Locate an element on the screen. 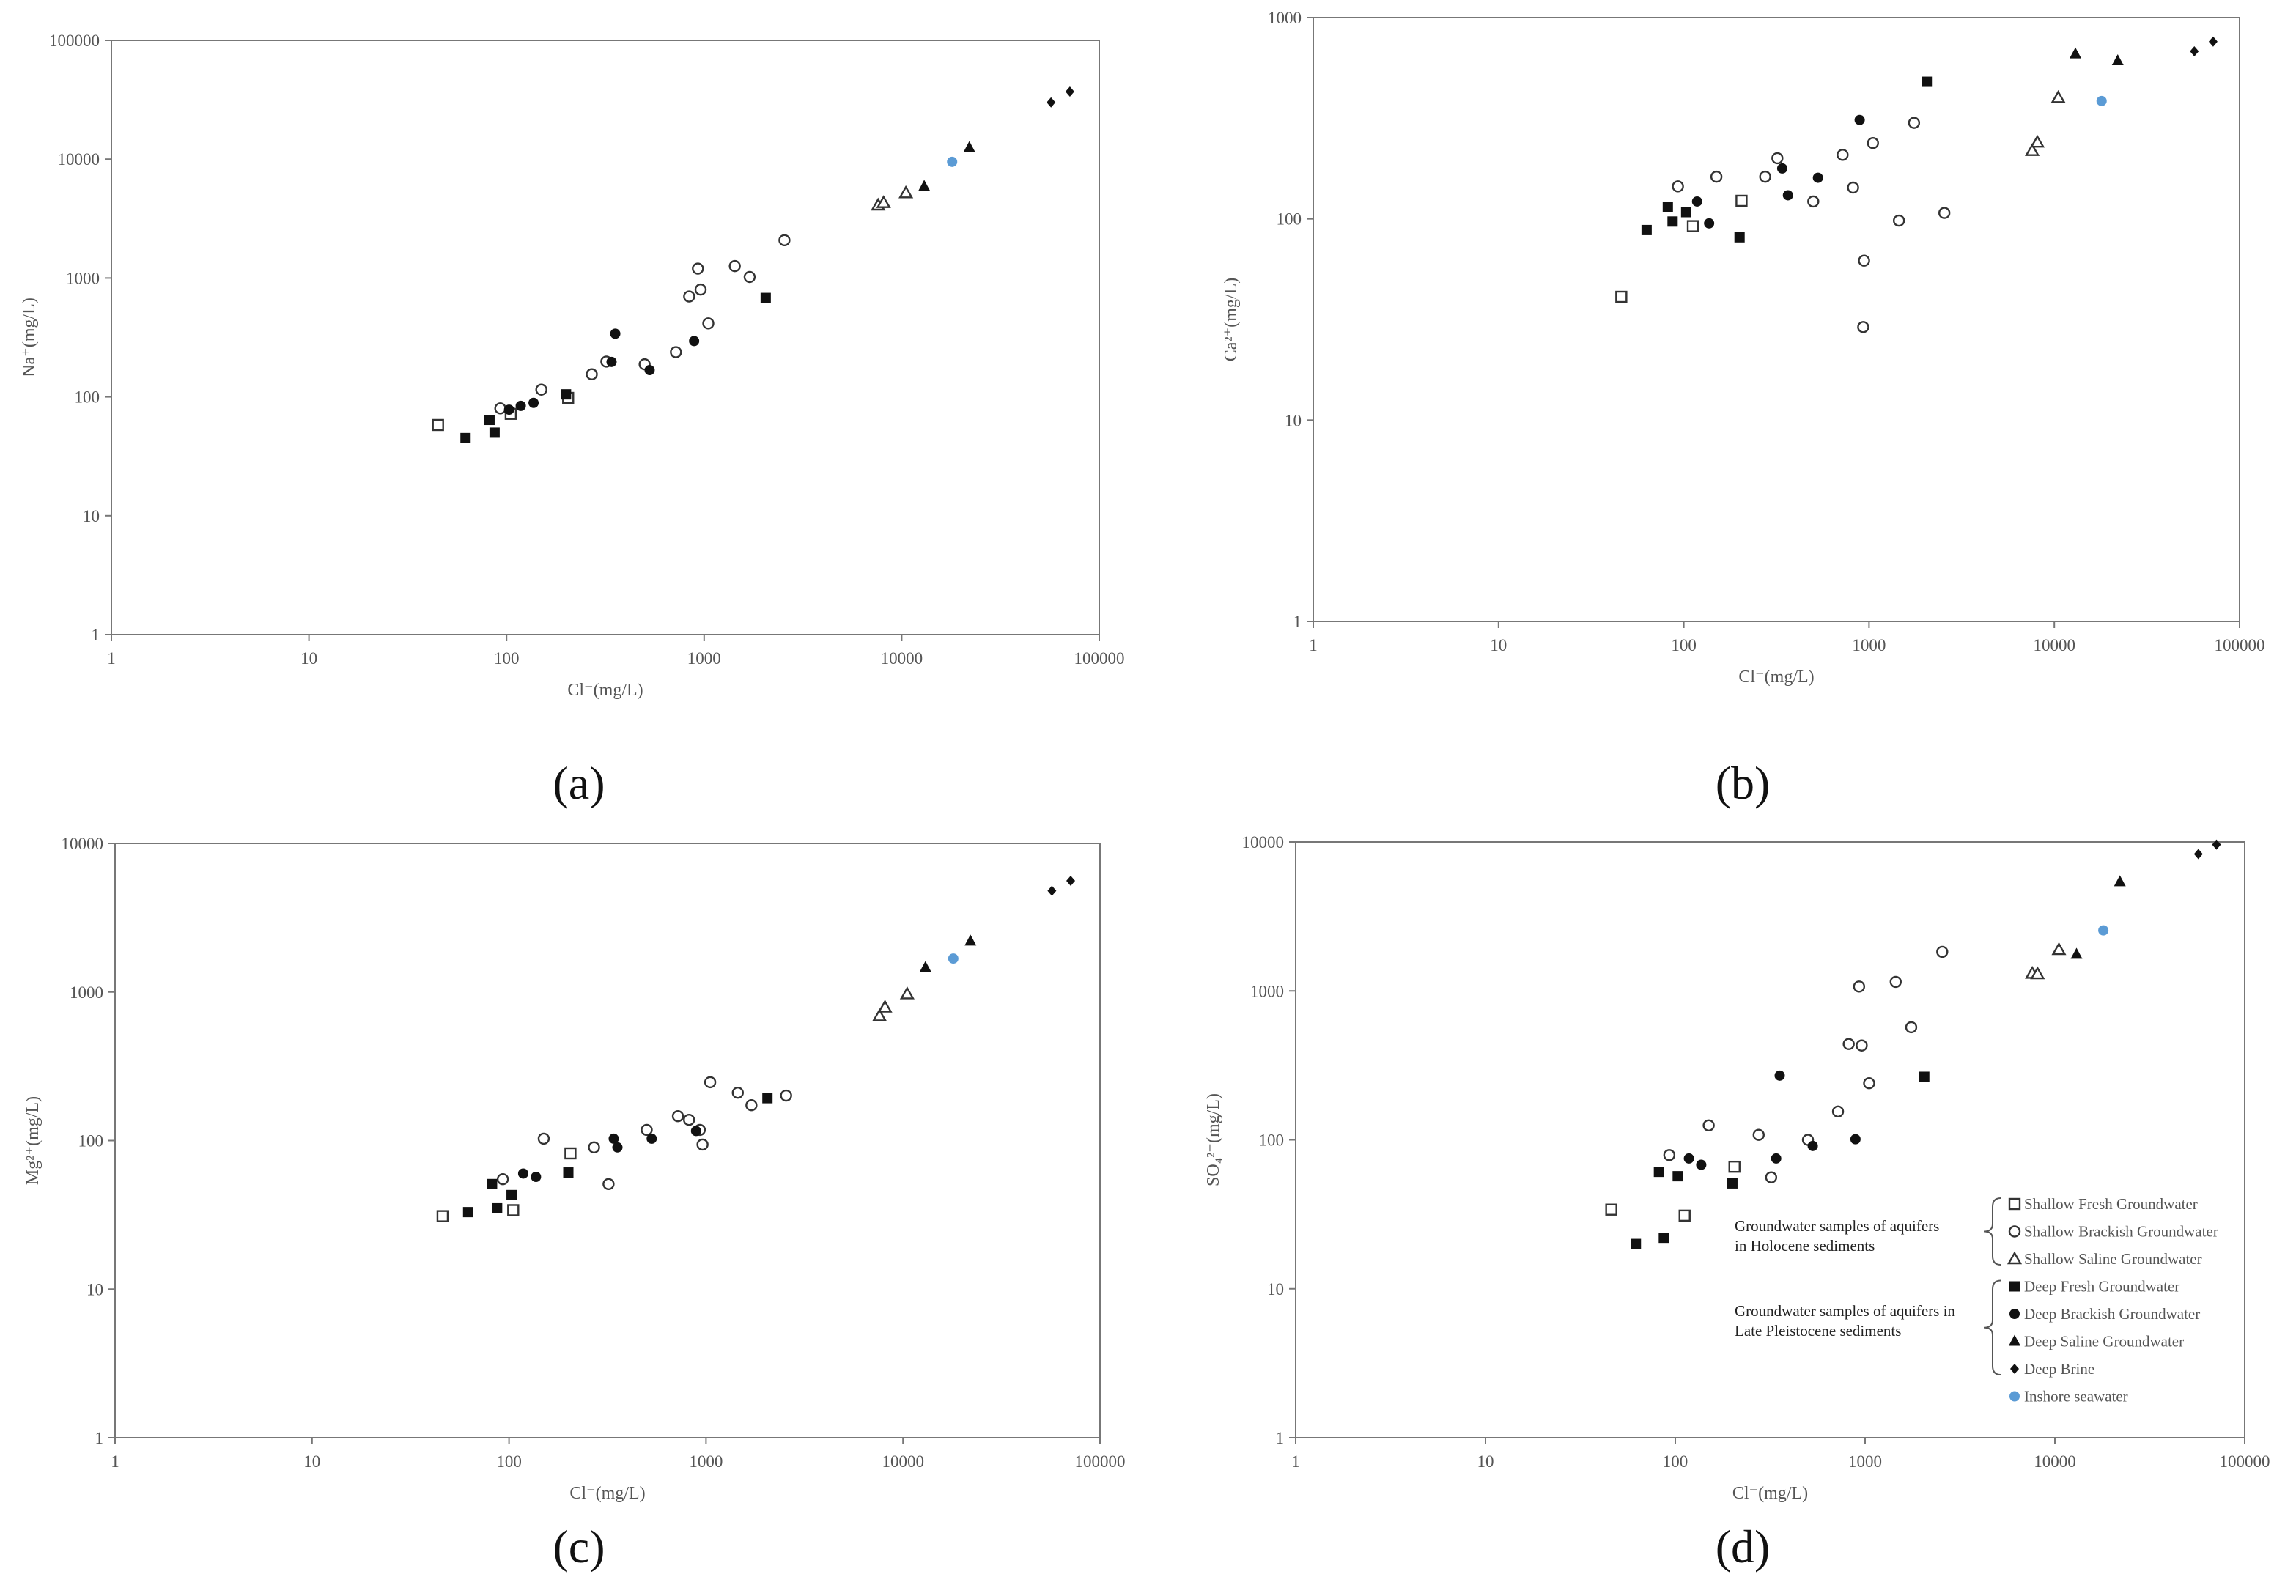 The height and width of the screenshot is (1596, 2296). y-axis-label: Na⁺(mg/L) is located at coordinates (29, 337).